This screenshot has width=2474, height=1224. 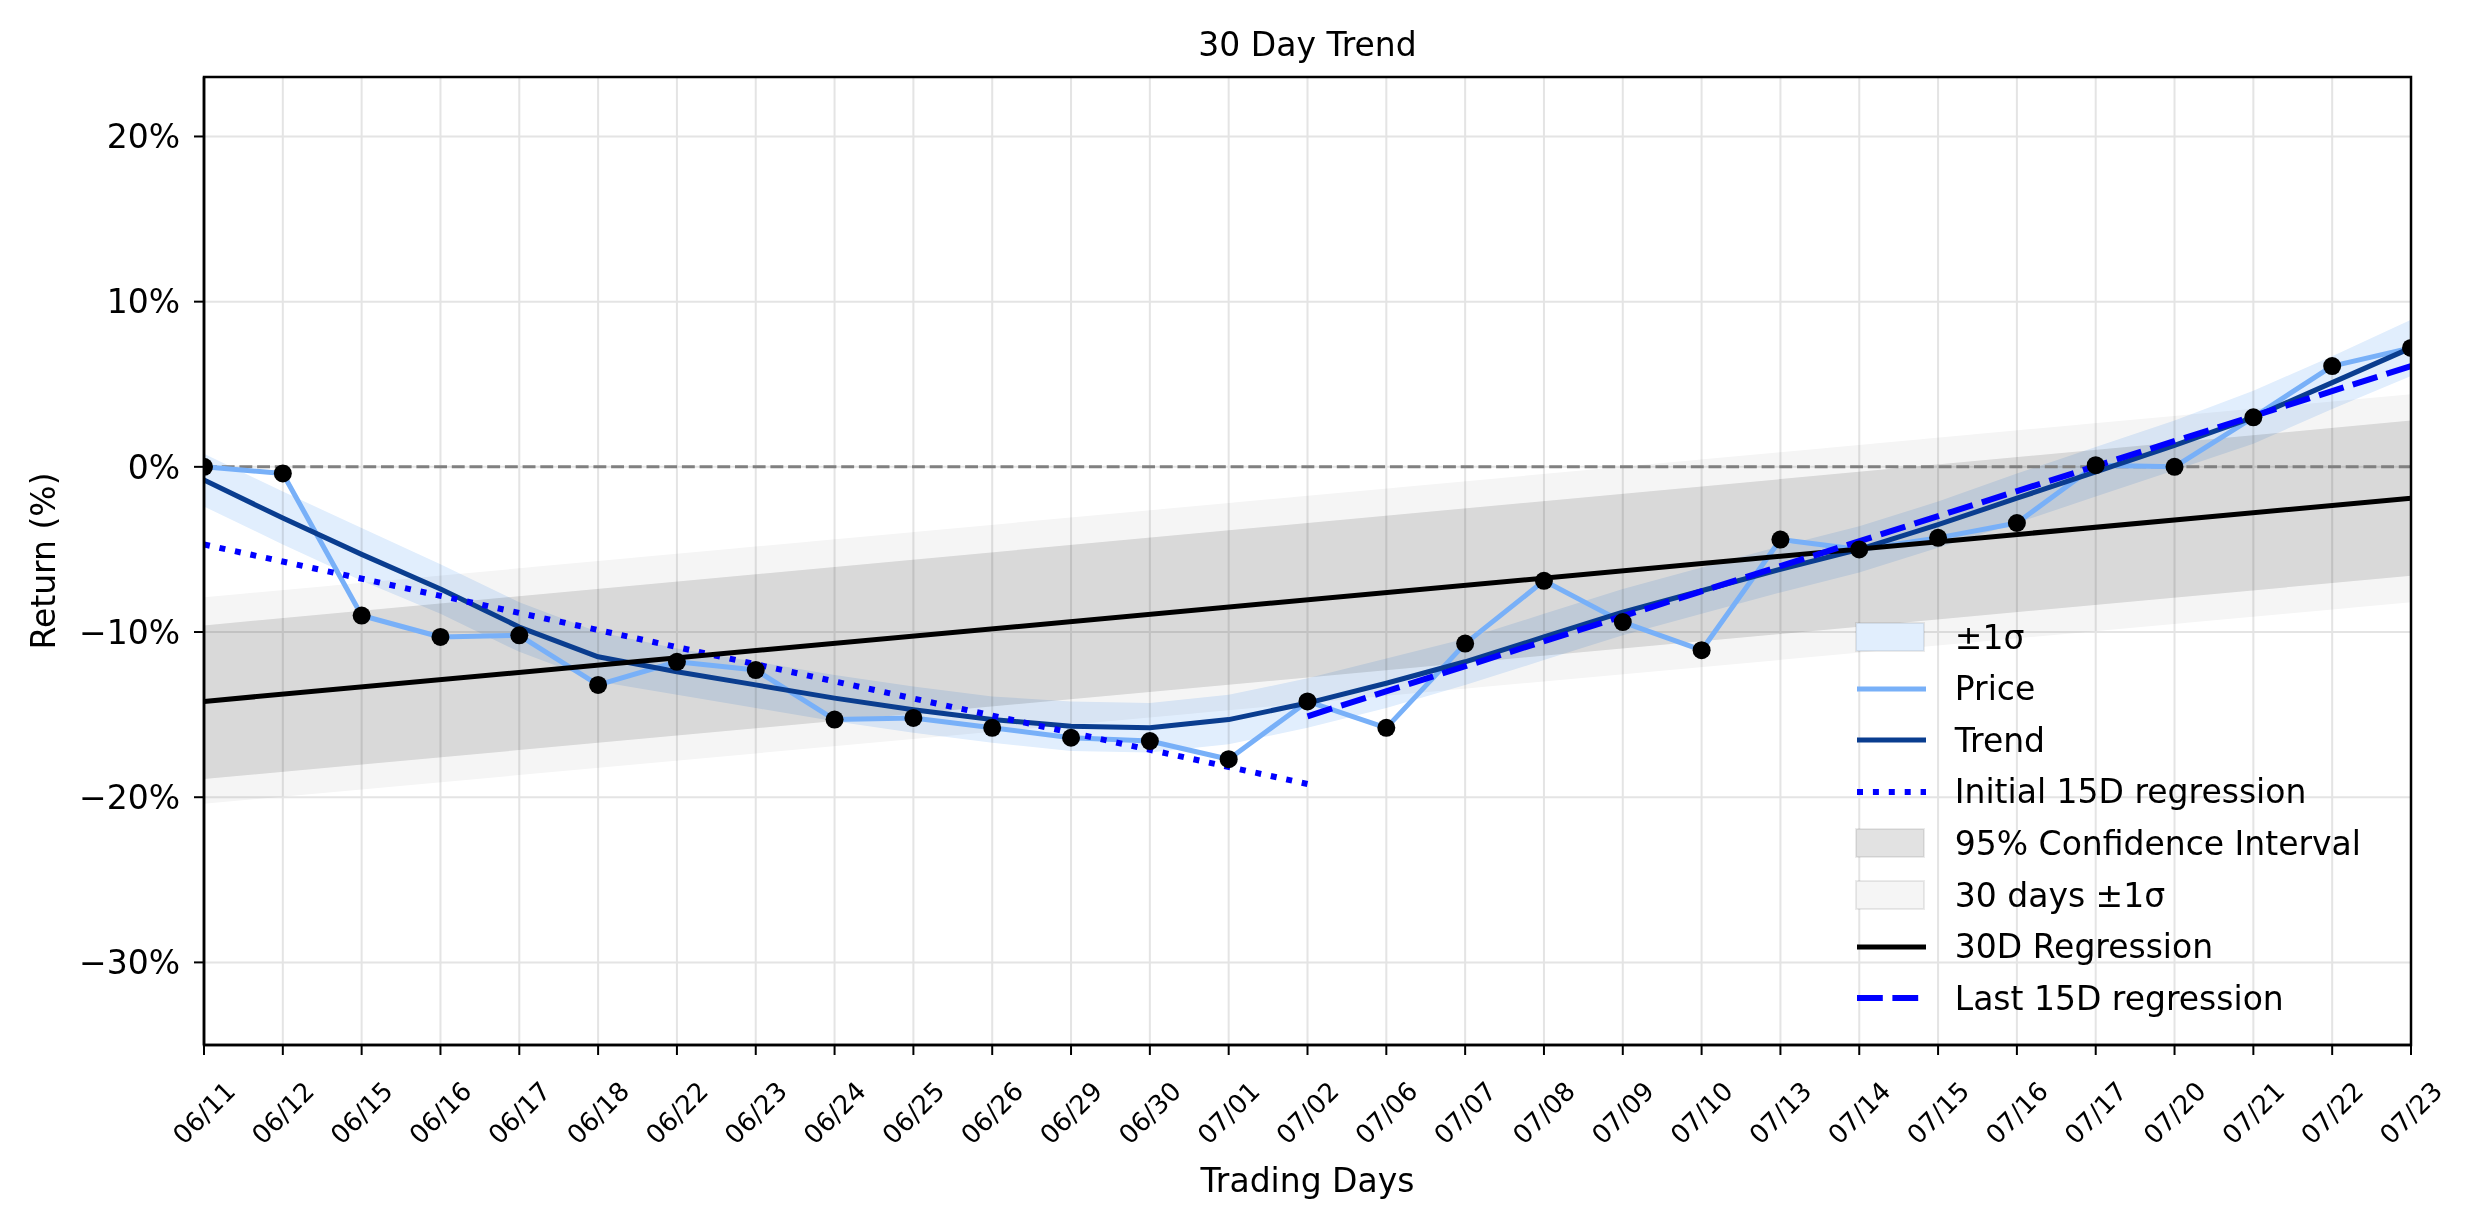 I want to click on x-axis-title: Trading Days, so click(x=1307, y=1180).